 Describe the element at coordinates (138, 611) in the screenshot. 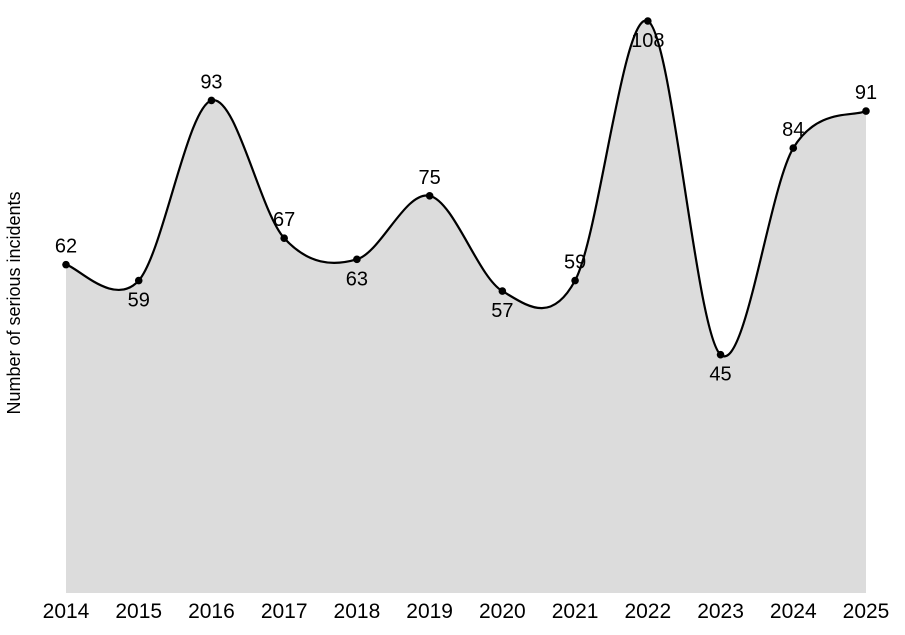

I see `x-tick-label: 2015` at that location.